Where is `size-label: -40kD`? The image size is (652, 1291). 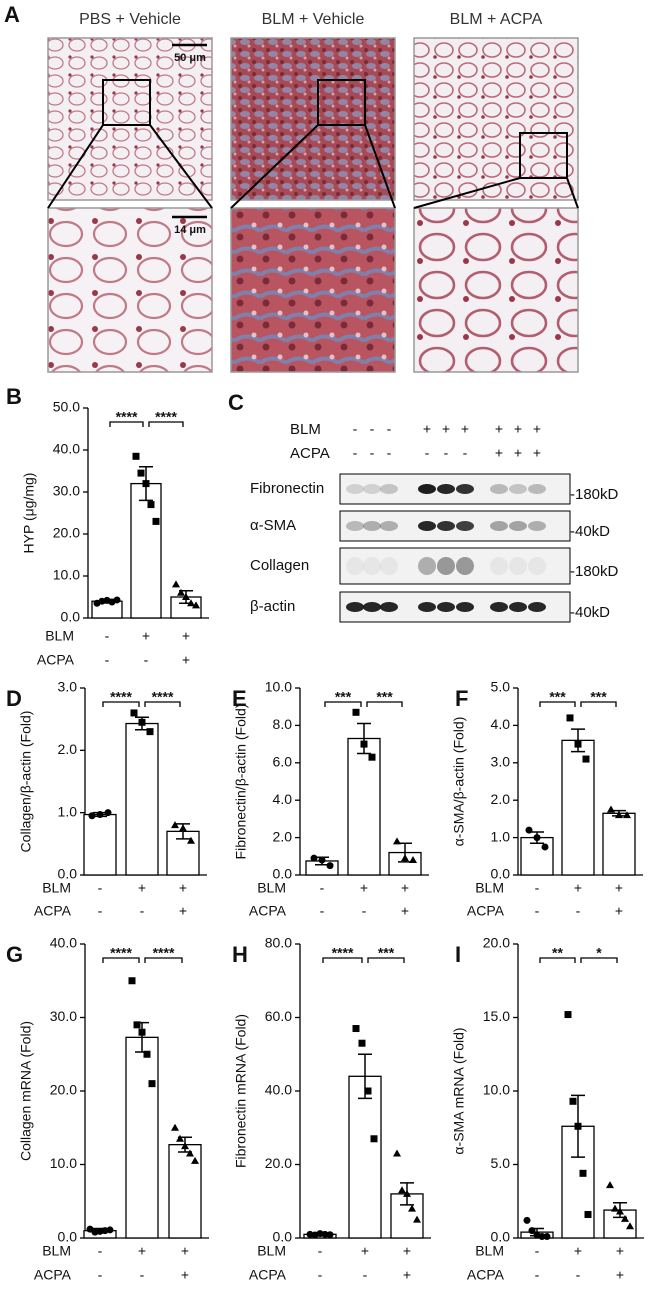 size-label: -40kD is located at coordinates (590, 612).